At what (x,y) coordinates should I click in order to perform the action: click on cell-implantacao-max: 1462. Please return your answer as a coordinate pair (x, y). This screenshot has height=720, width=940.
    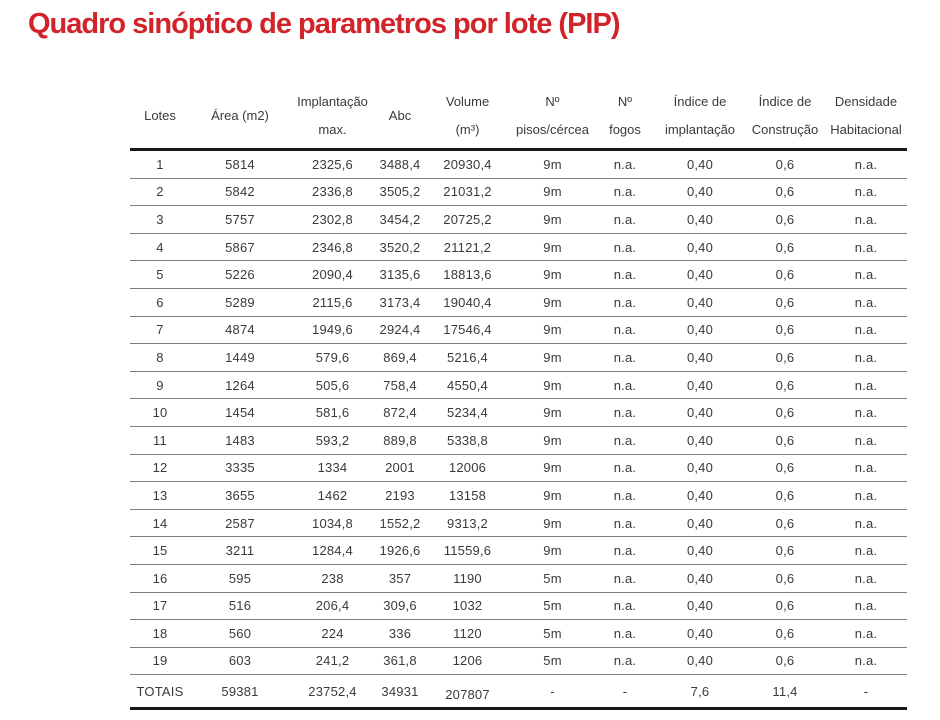
    Looking at the image, I should click on (332, 495).